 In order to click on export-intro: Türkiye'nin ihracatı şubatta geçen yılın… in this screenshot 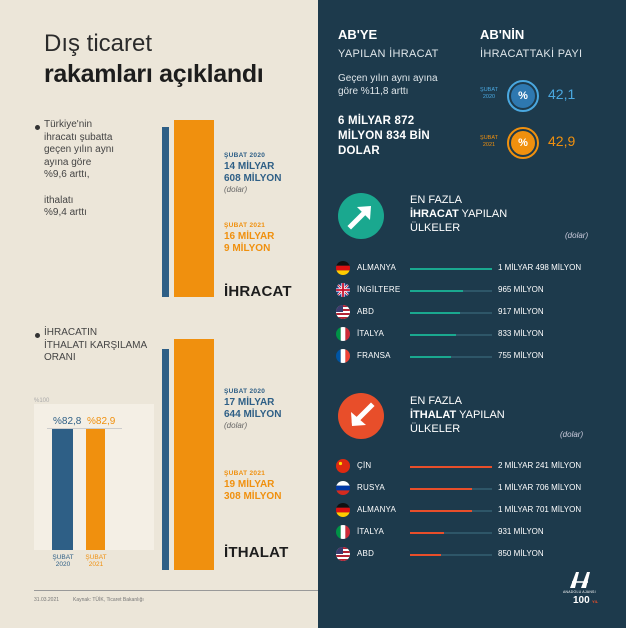, I will do `click(99, 169)`.